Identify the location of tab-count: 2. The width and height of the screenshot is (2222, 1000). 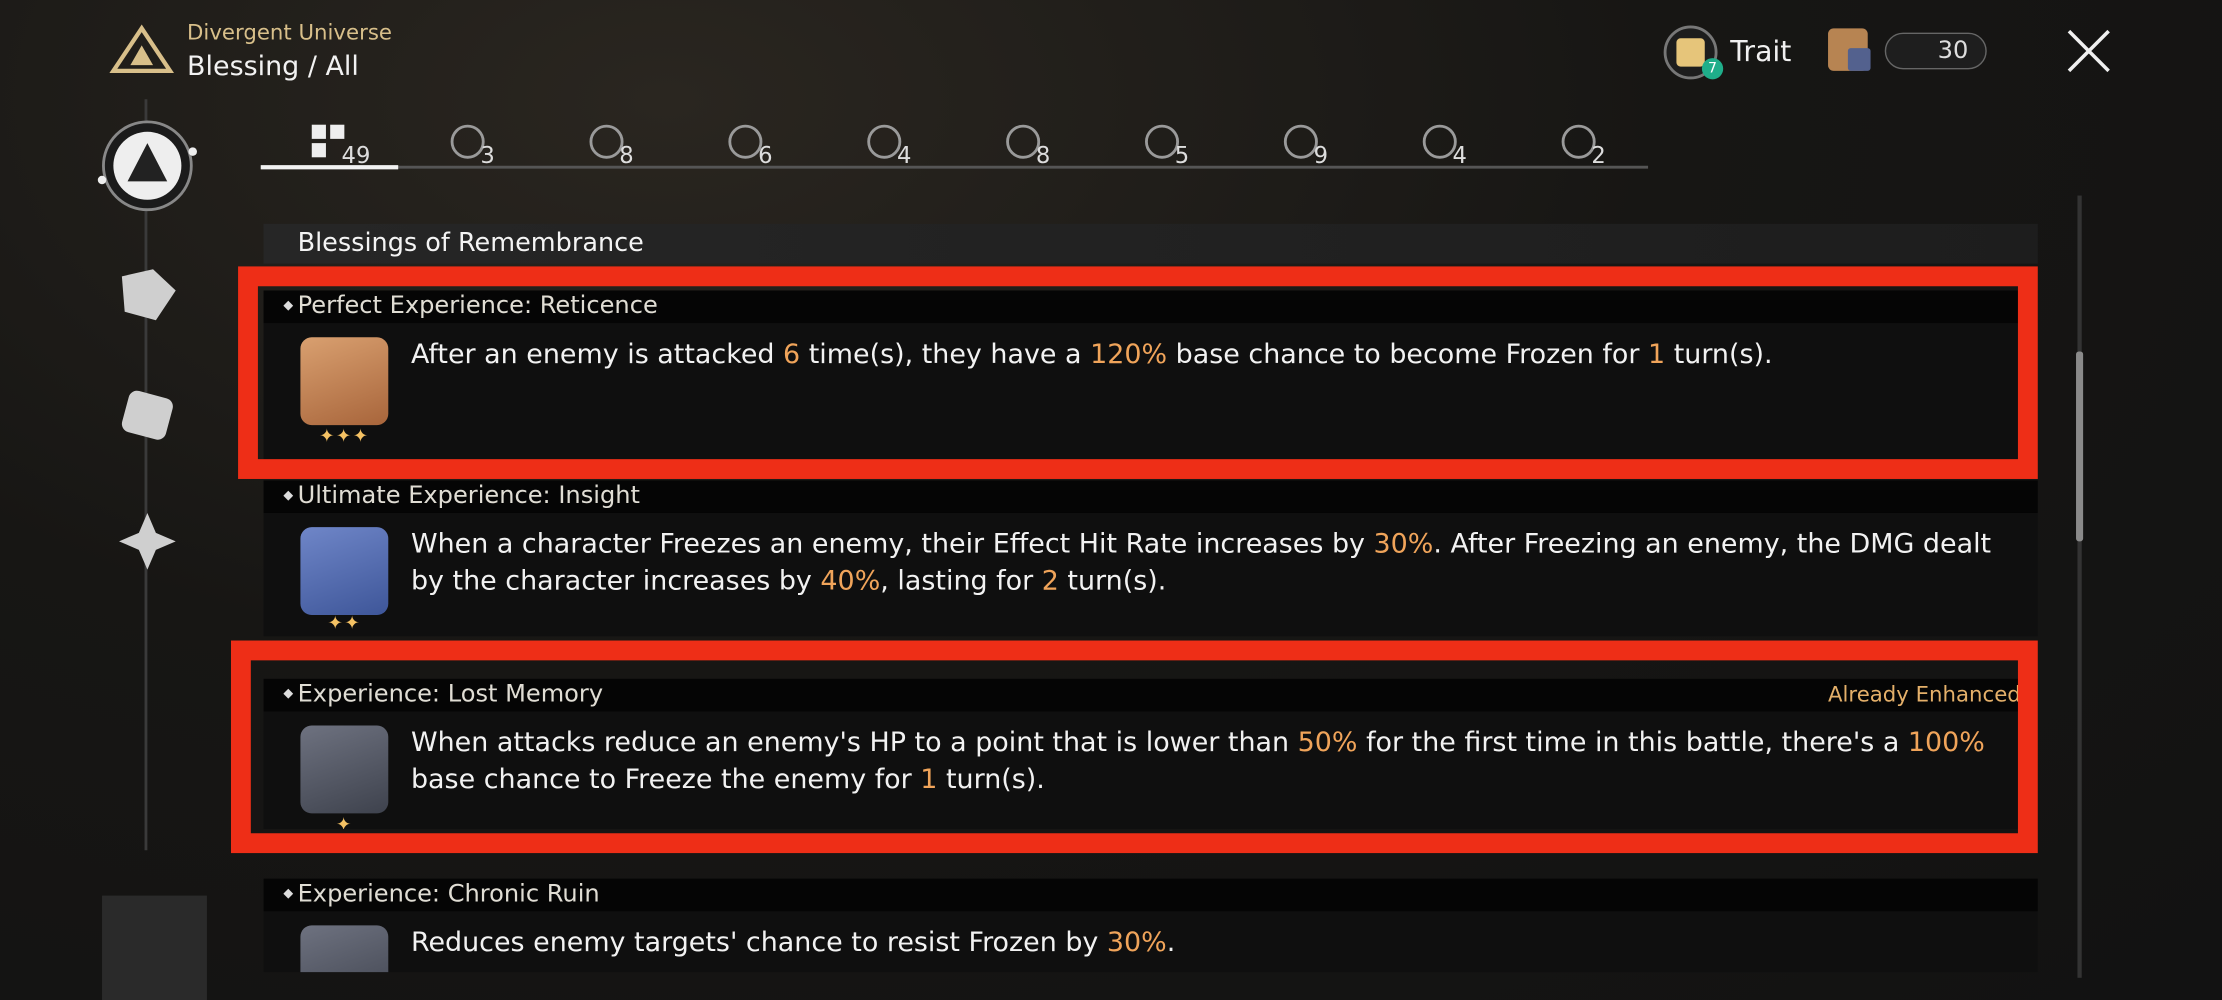
(1598, 155).